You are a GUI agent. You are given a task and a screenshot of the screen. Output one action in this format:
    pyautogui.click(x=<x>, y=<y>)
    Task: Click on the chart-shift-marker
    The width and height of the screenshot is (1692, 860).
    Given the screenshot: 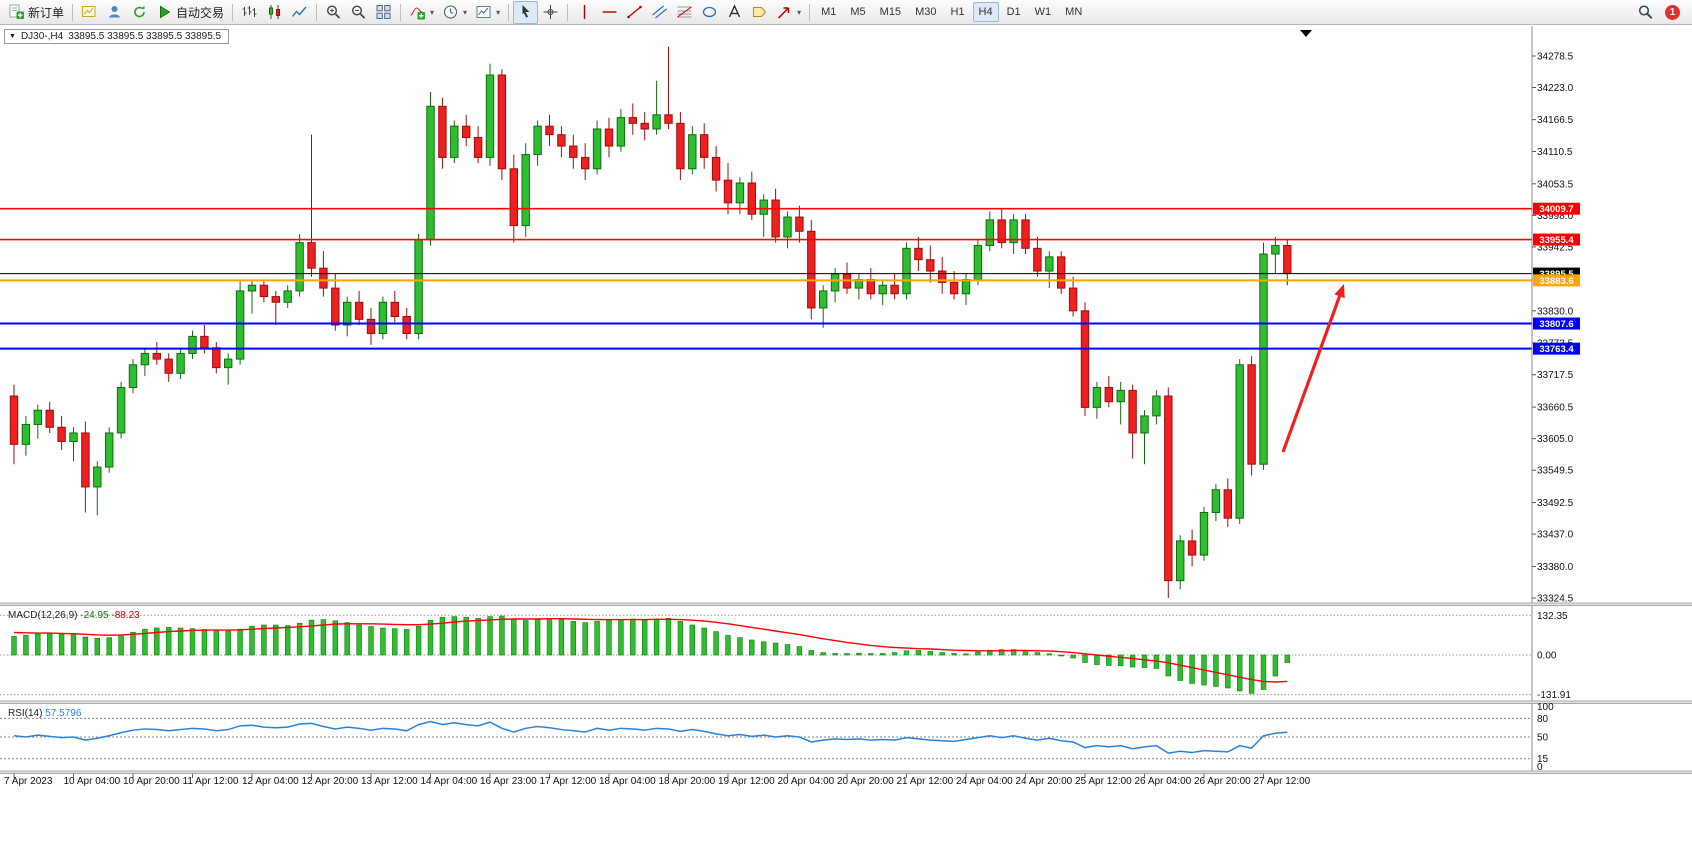 What is the action you would take?
    pyautogui.click(x=1306, y=33)
    